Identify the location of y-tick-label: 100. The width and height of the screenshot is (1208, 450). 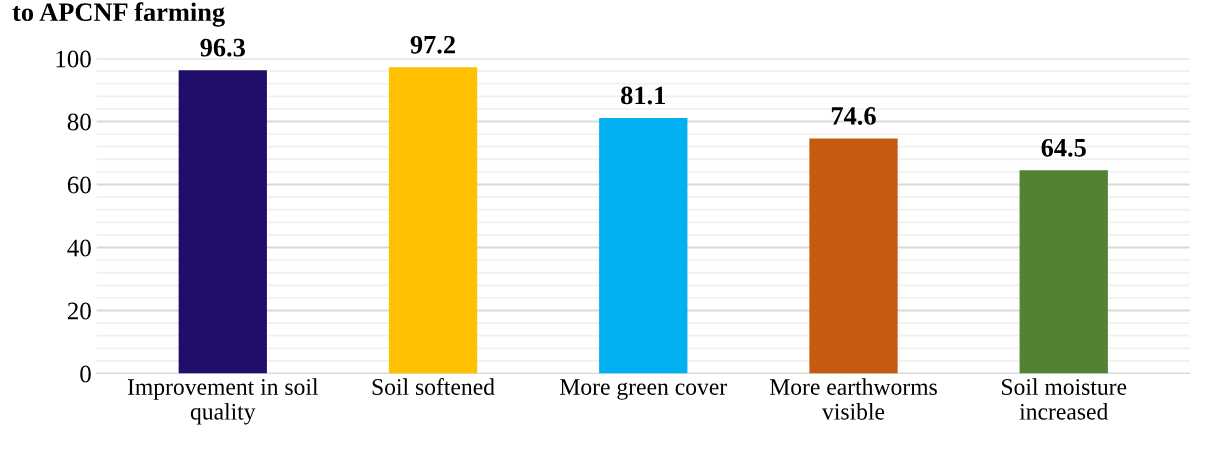
(73, 59).